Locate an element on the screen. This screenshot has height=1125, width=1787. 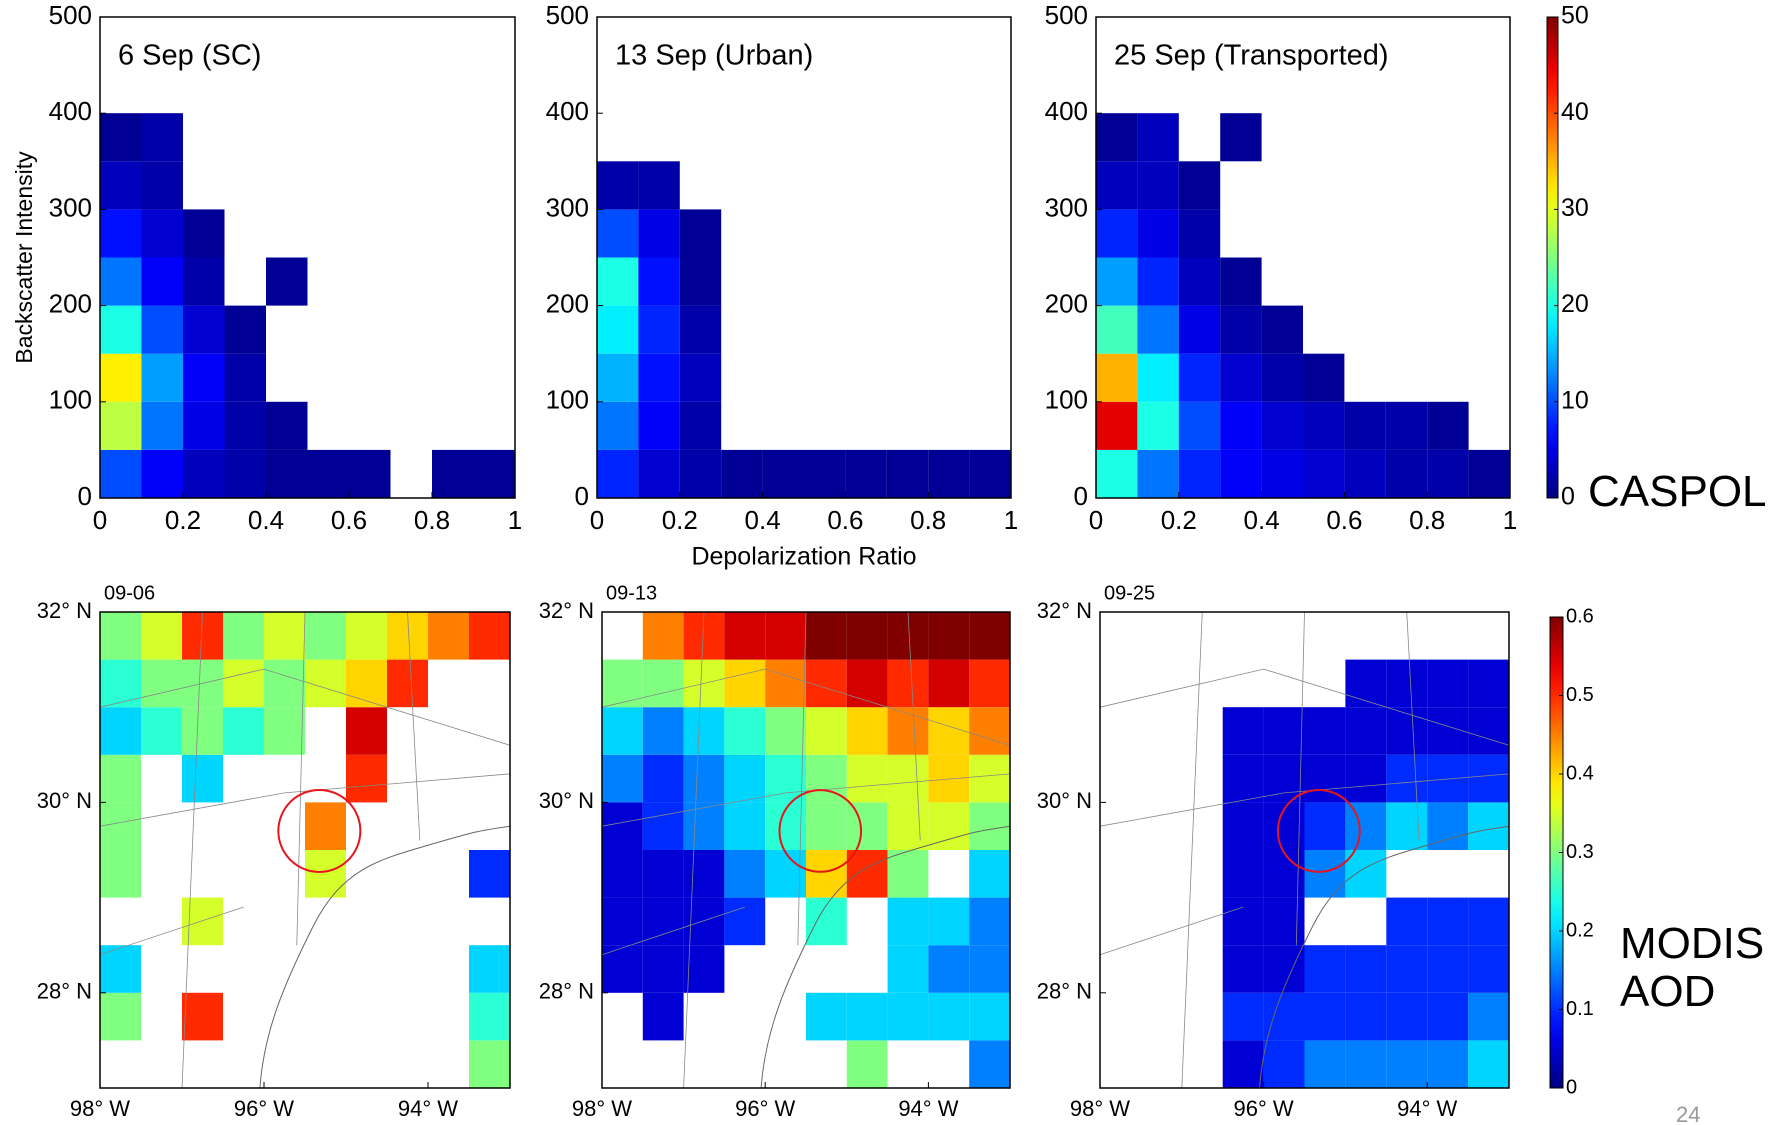
y-tick-label: 500 is located at coordinates (1066, 15).